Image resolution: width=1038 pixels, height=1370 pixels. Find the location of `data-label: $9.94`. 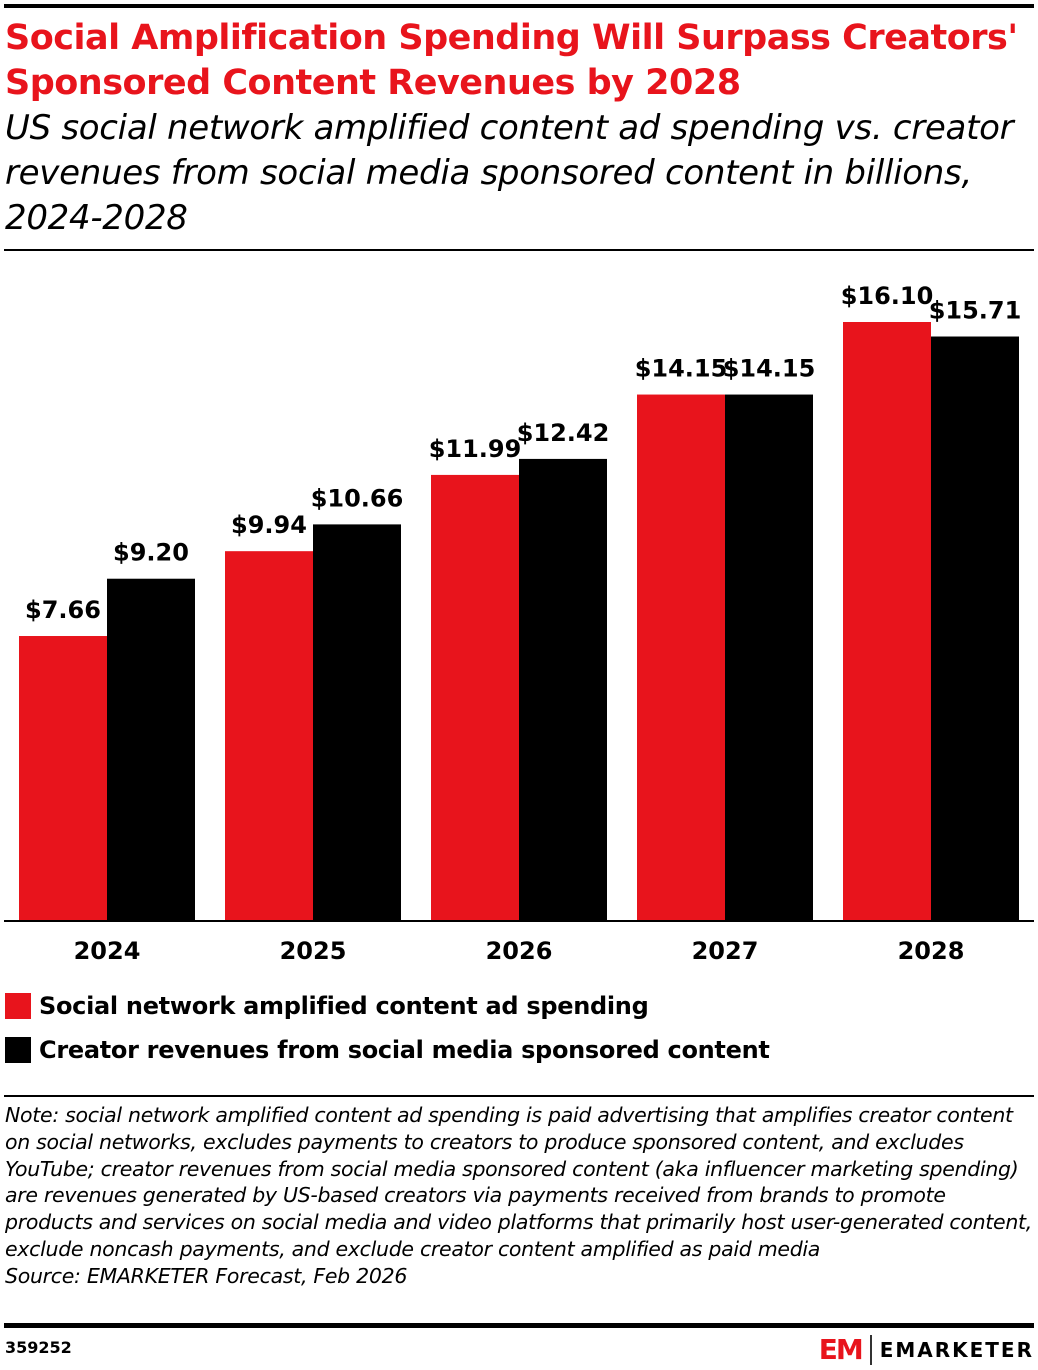

data-label: $9.94 is located at coordinates (269, 525).